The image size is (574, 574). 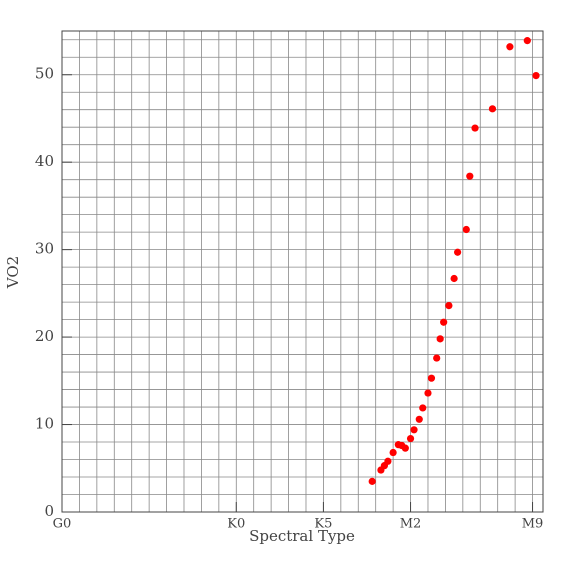 I want to click on x-tick-label: K5, so click(x=323, y=524).